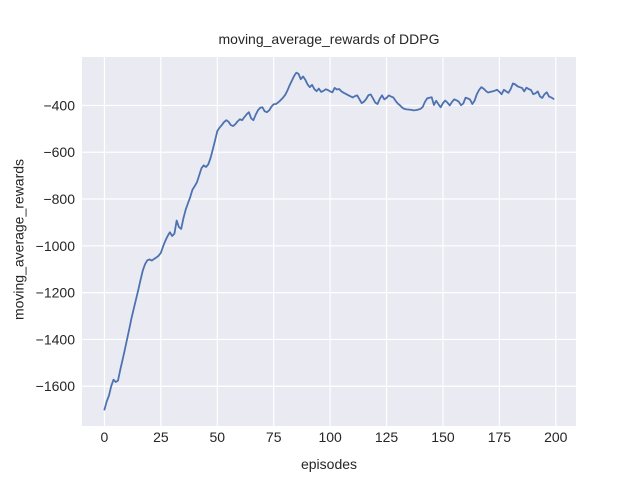 This screenshot has height=480, width=640. I want to click on x-tick-label: 25, so click(161, 437).